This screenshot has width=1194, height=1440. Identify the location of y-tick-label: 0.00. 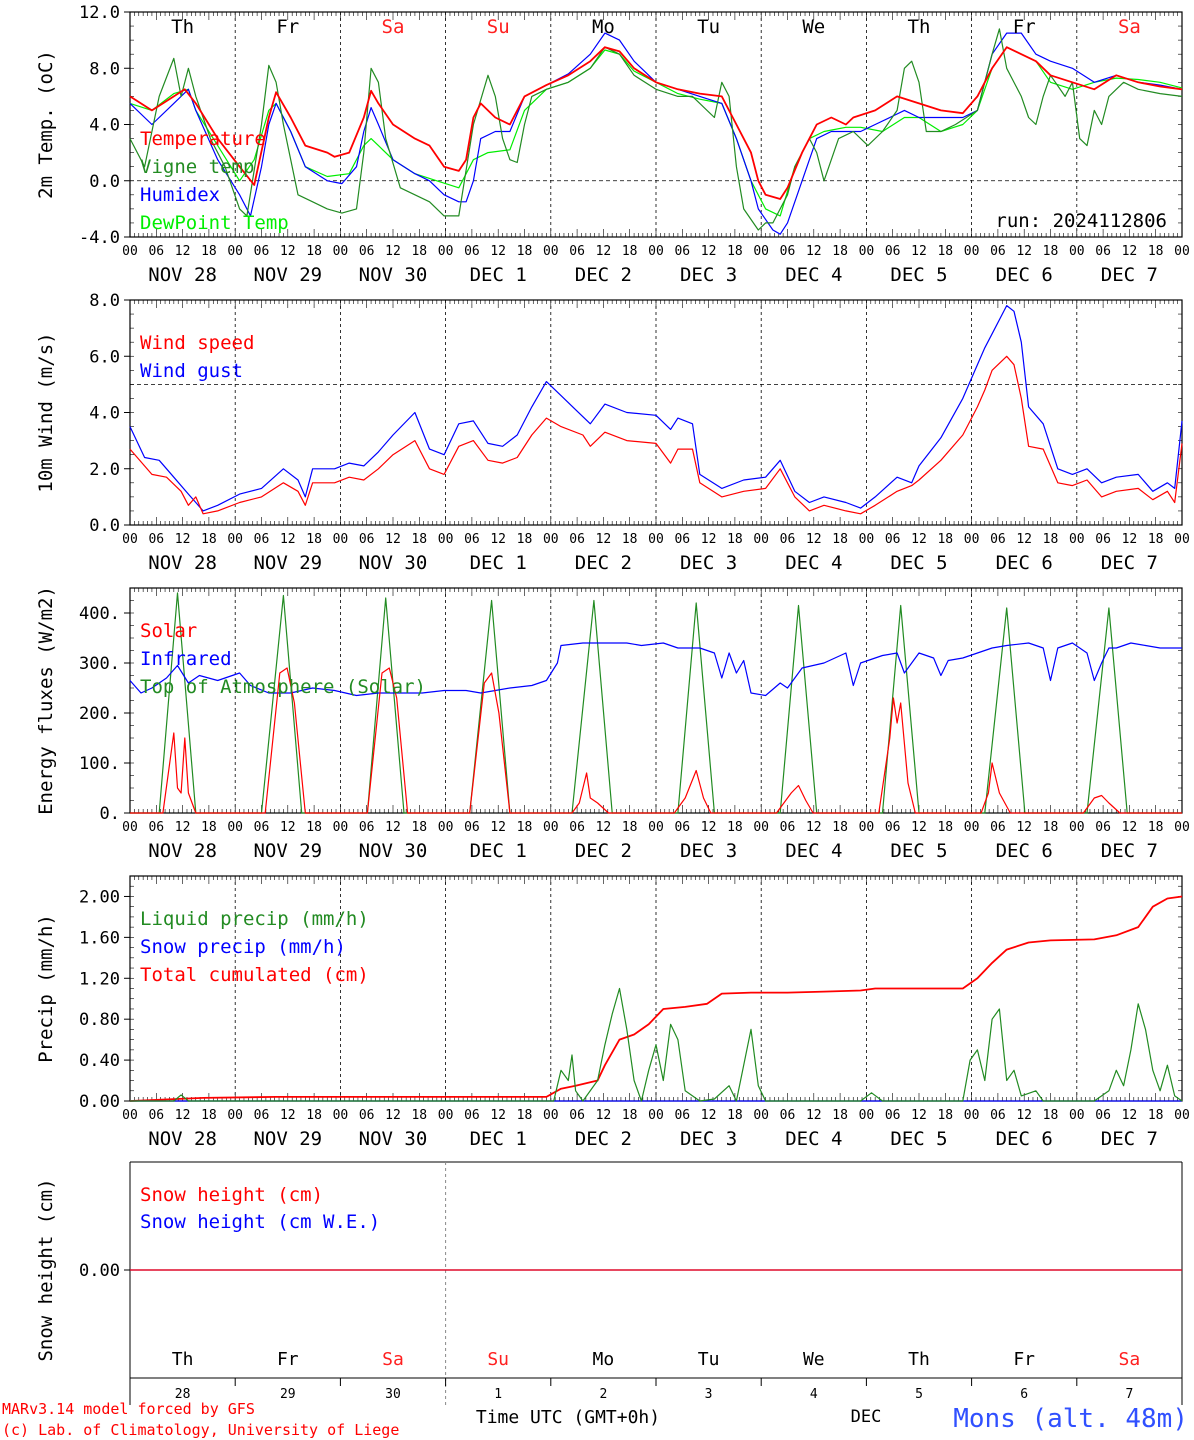
(99, 1271).